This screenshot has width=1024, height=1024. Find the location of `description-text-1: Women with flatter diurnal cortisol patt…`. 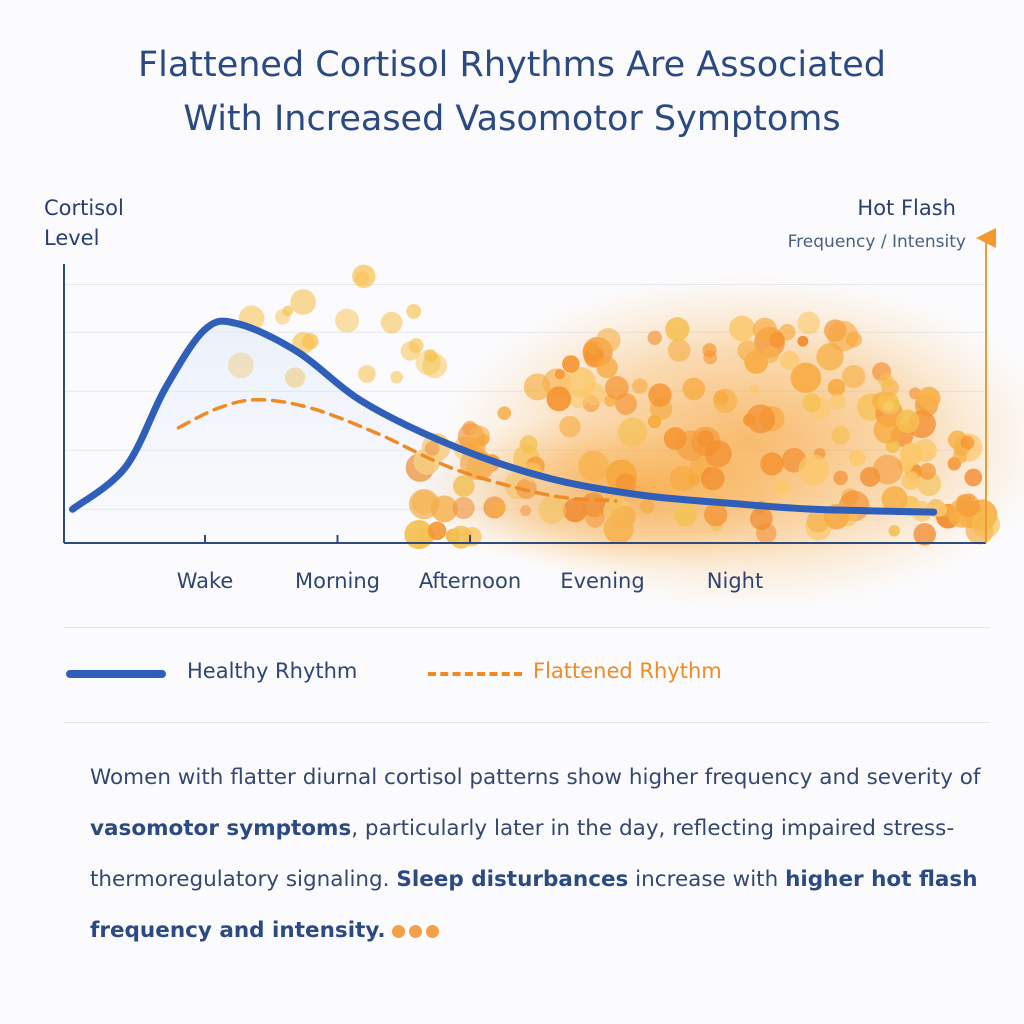

description-text-1: Women with flatter diurnal cortisol patt… is located at coordinates (535, 777).